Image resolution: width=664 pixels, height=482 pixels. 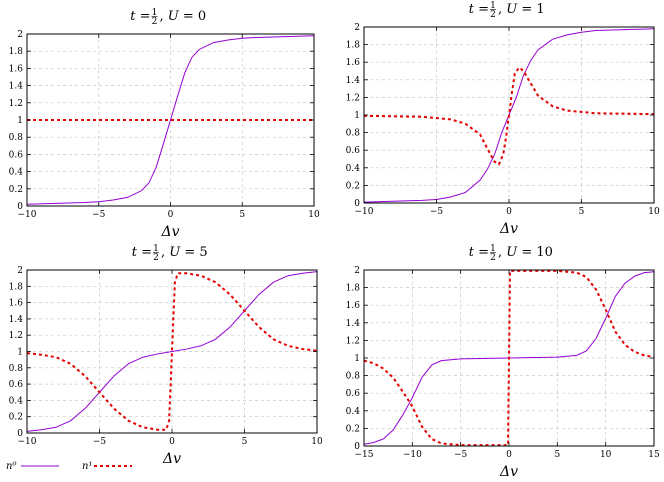 What do you see at coordinates (172, 351) in the screenshot?
I see `series-n0-line` at bounding box center [172, 351].